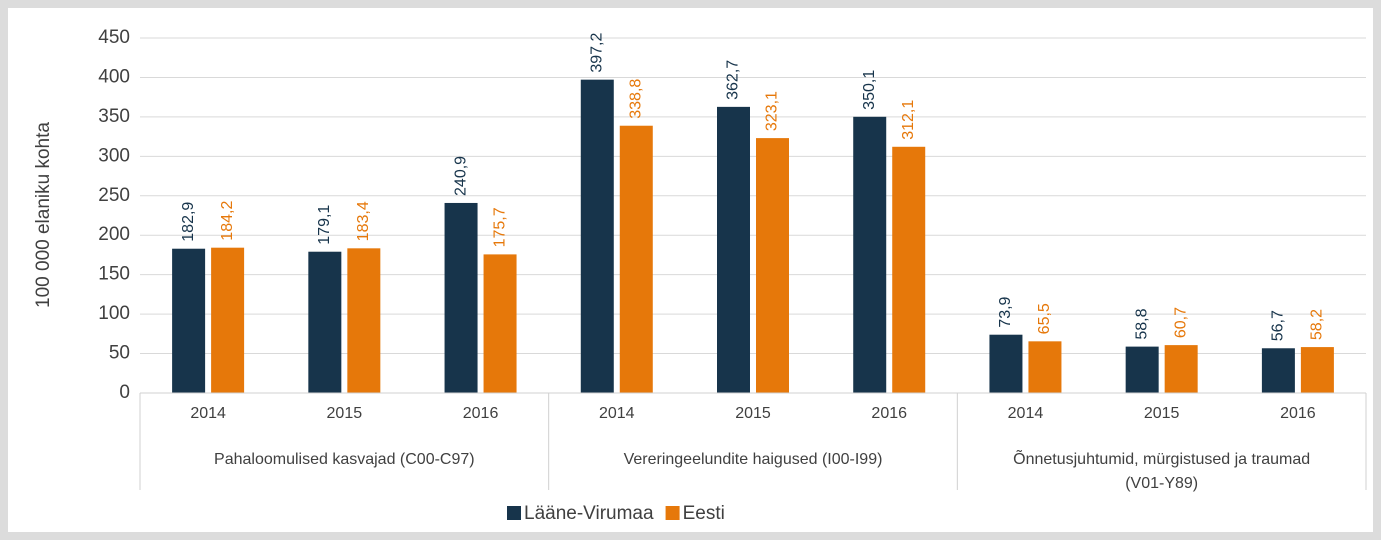  Describe the element at coordinates (43, 215) in the screenshot. I see `y-axis-label: 100 000 elaniku kohta` at that location.